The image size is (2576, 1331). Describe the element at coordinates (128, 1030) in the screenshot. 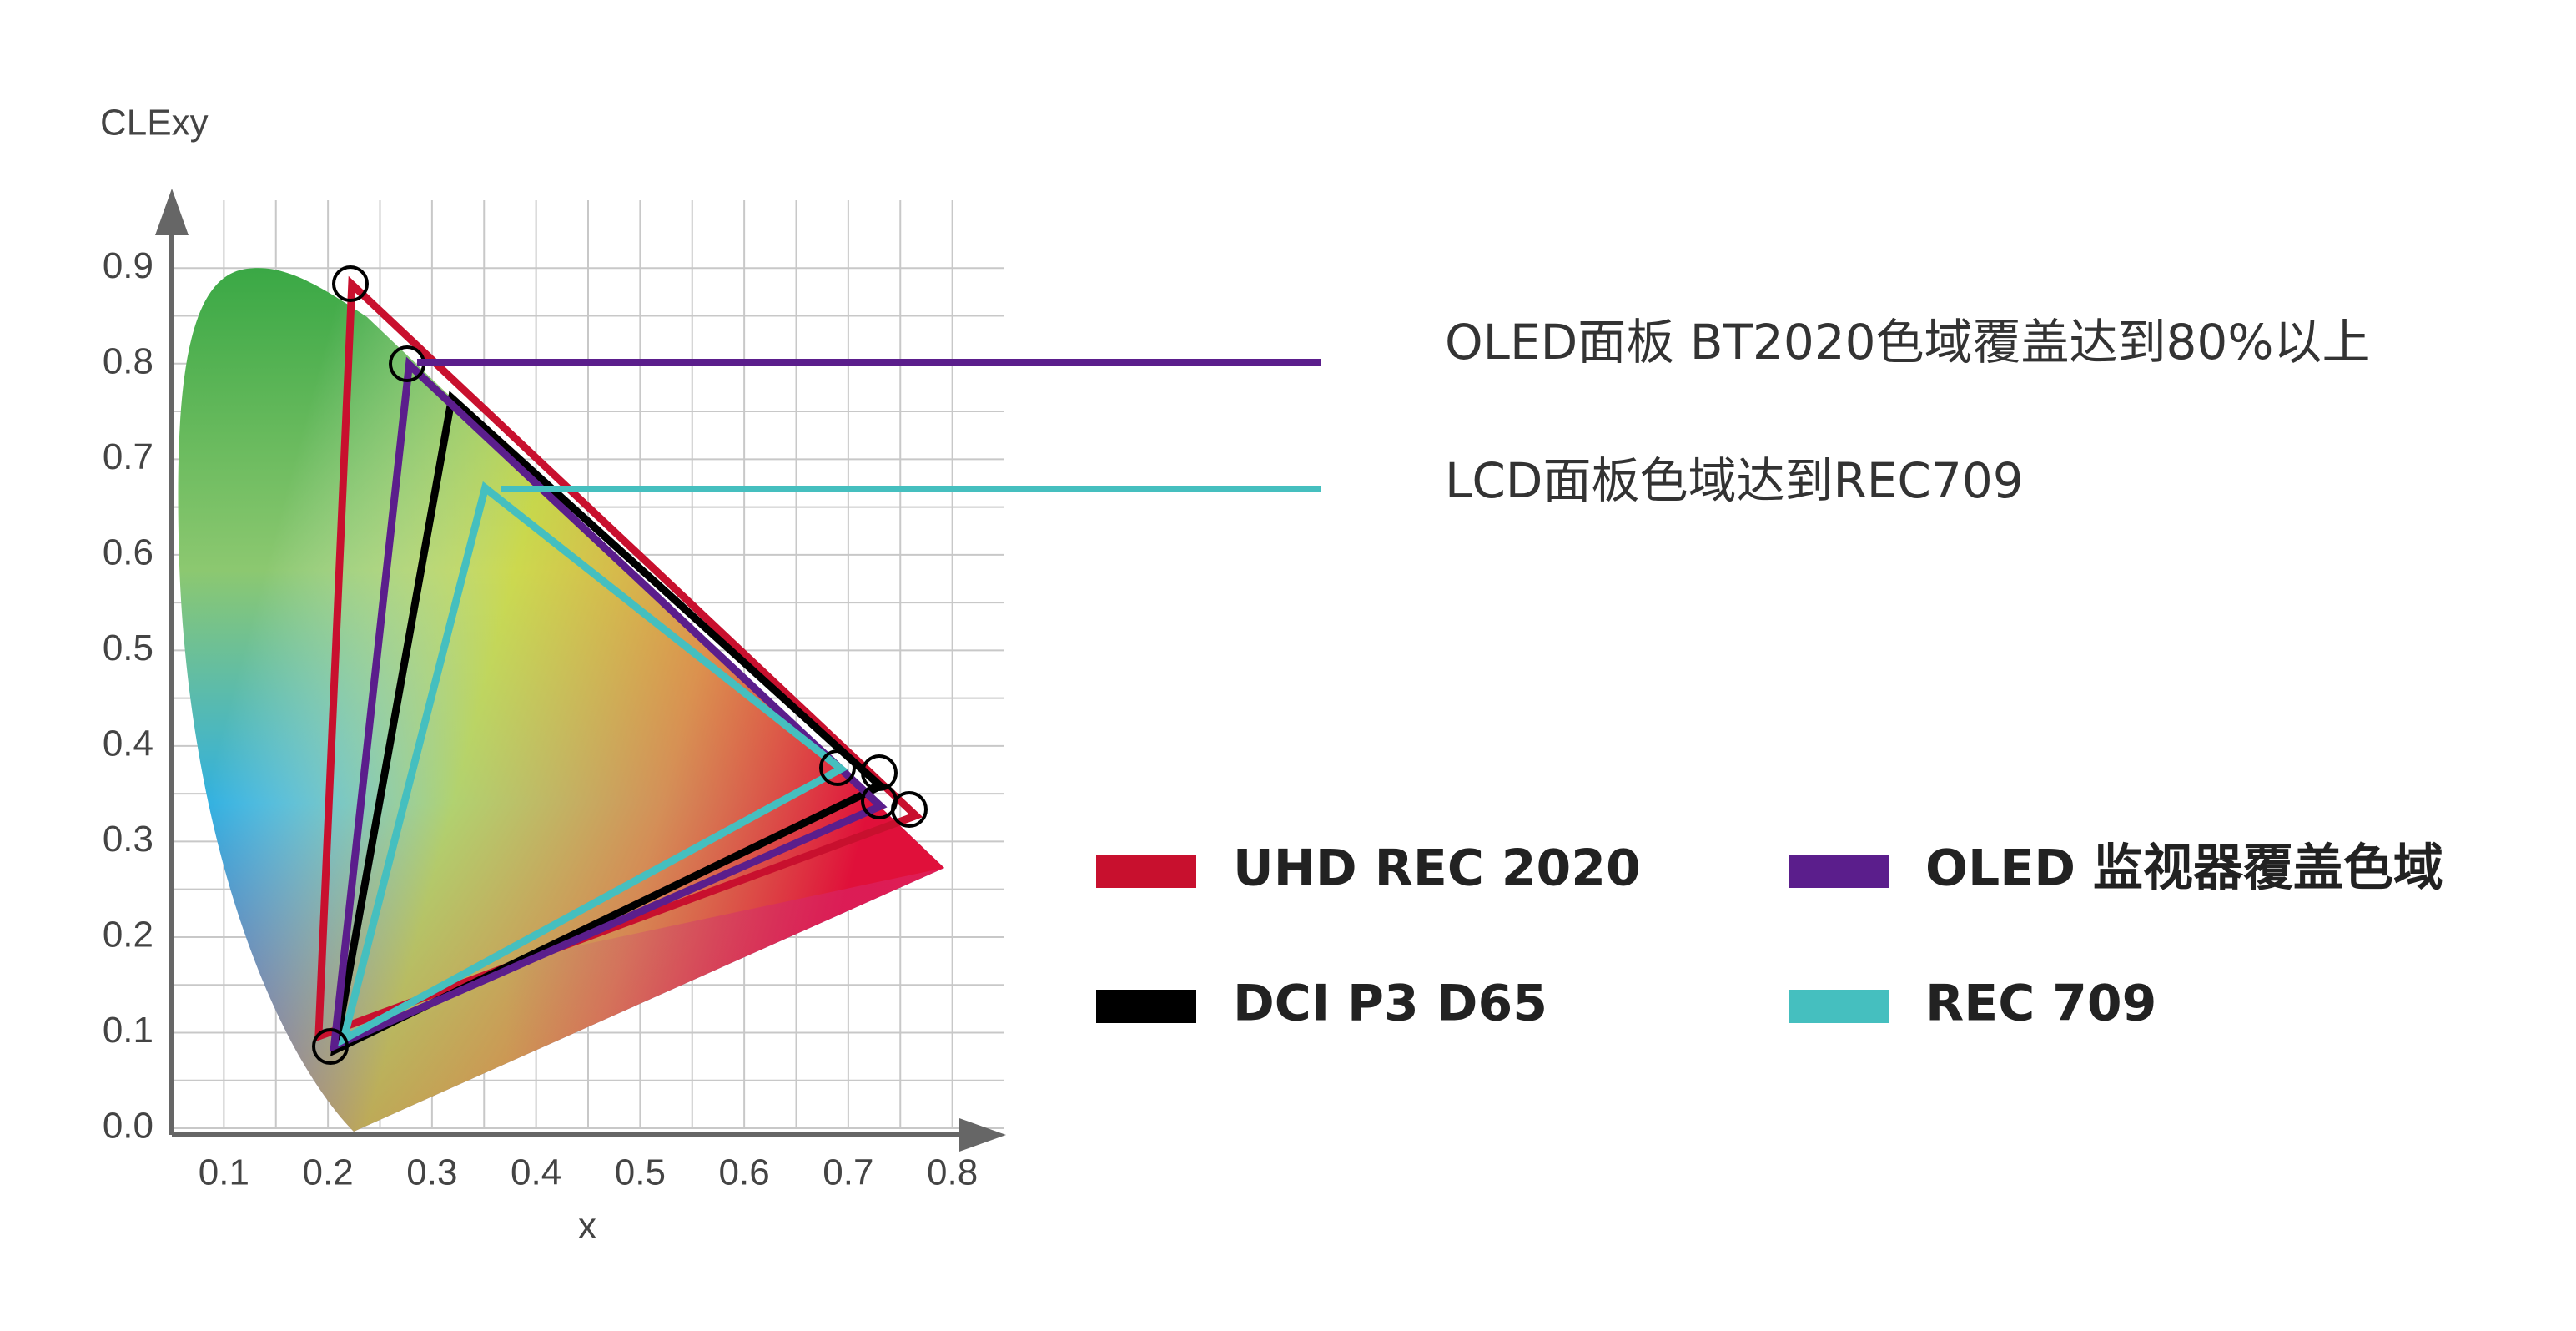

I see `y-tick-label: 0.1` at that location.